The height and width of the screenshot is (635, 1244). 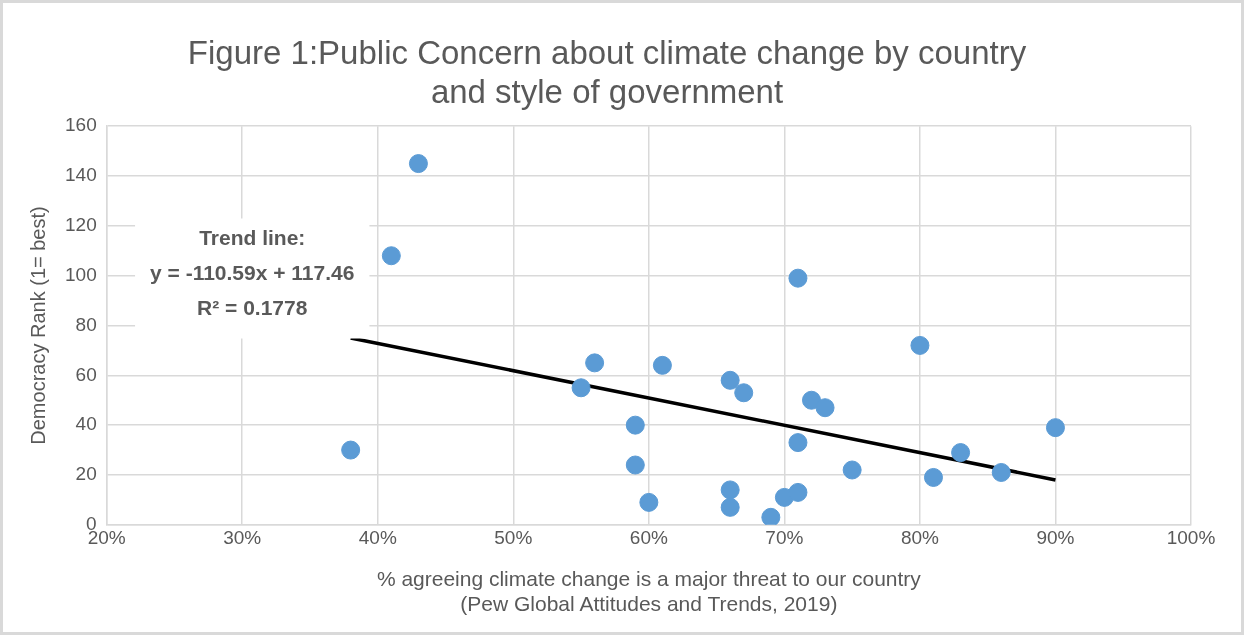 I want to click on x-tick-label: 100%, so click(x=1191, y=538).